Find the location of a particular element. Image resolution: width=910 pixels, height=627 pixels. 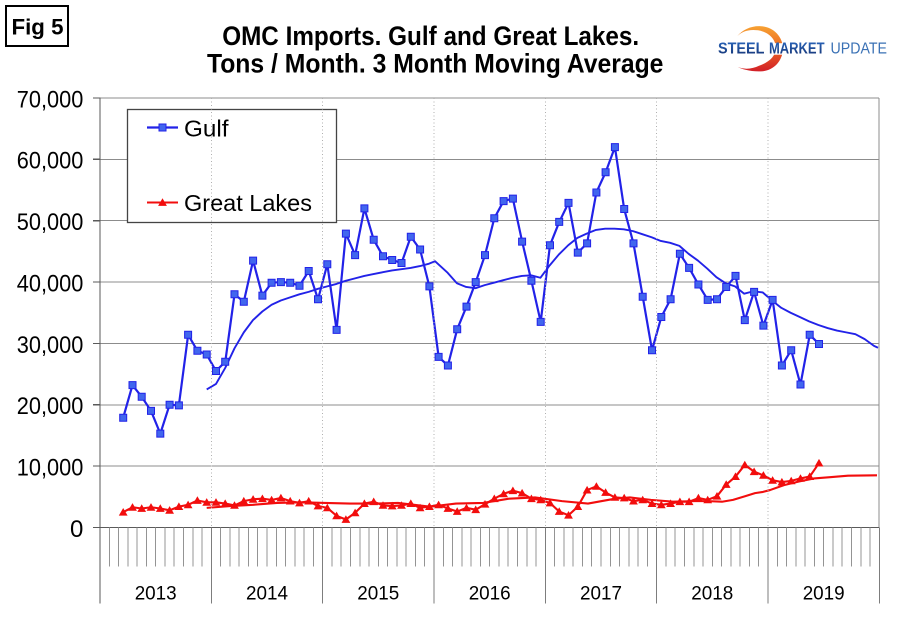

svg-text: 2019 is located at coordinates (824, 594).